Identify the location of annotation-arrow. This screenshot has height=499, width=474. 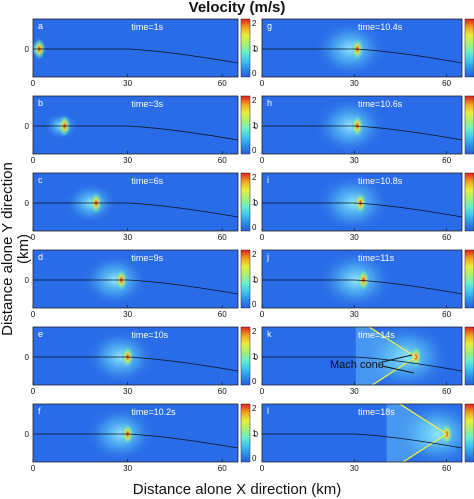
(397, 358).